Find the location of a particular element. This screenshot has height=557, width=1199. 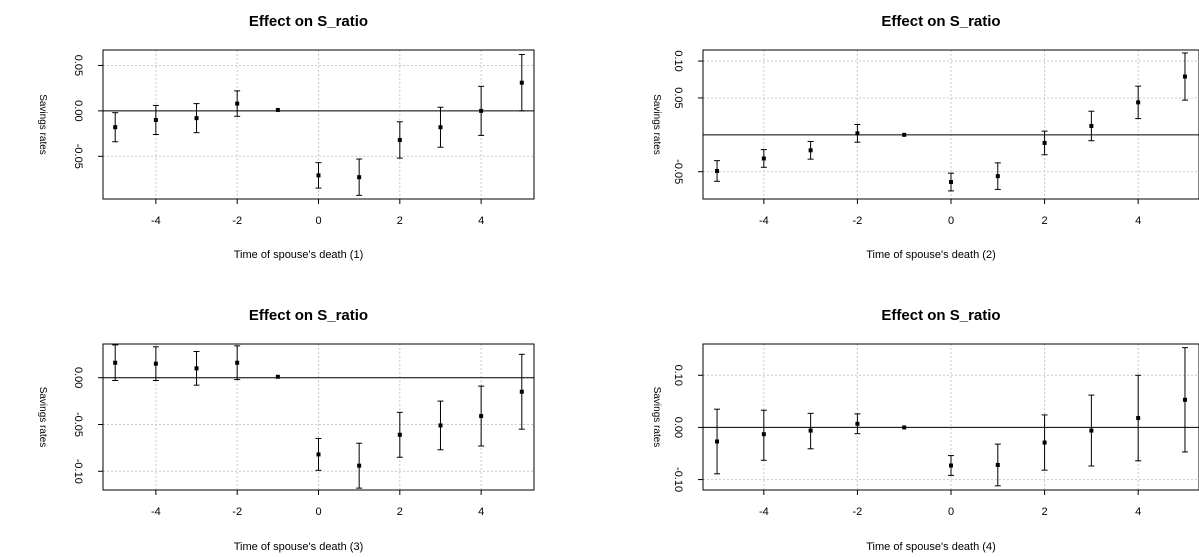

x-axis-label: Time of spouse's death (2) is located at coordinates (930, 255).